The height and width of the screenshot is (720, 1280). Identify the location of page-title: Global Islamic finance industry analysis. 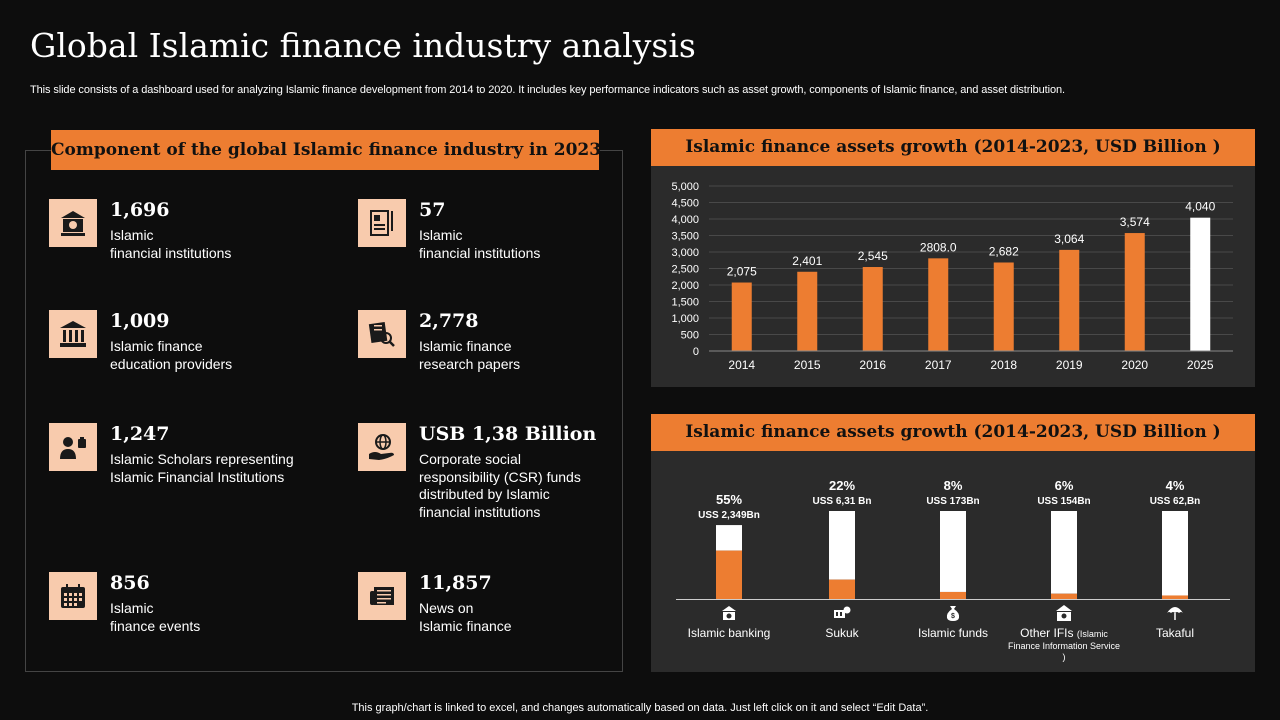
(363, 45).